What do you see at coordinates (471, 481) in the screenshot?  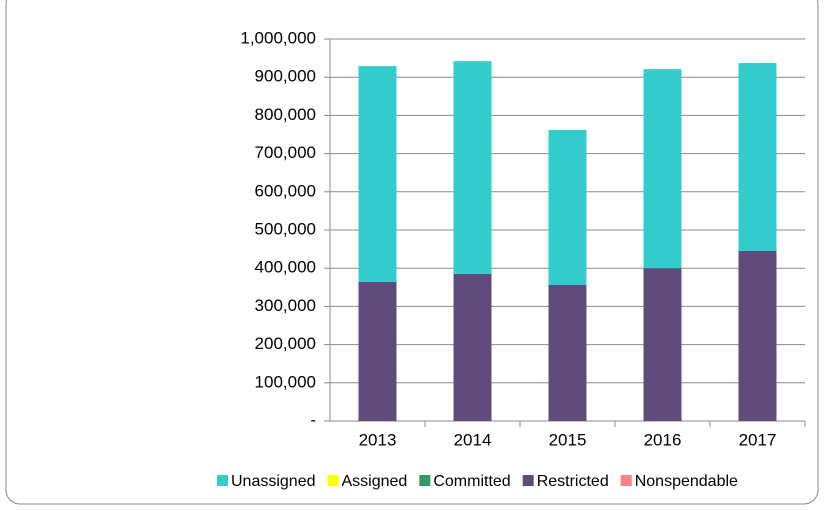 I see `legend-label: Committed` at bounding box center [471, 481].